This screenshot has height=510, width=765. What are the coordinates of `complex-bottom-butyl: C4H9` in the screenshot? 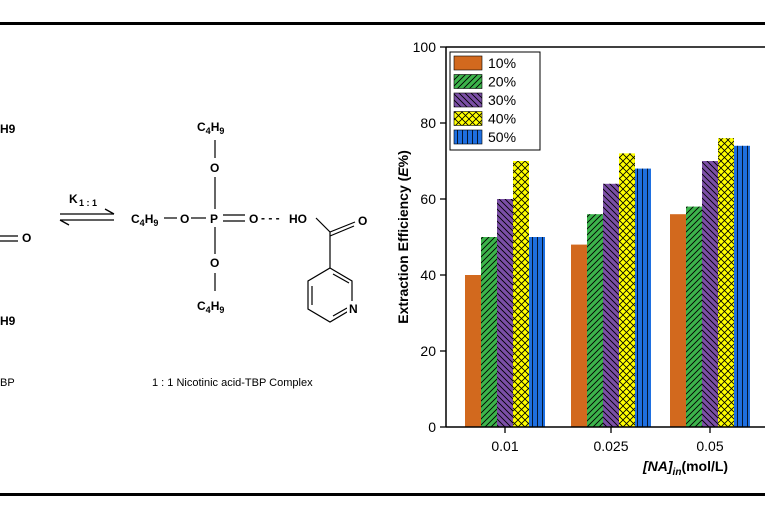 It's located at (210, 307).